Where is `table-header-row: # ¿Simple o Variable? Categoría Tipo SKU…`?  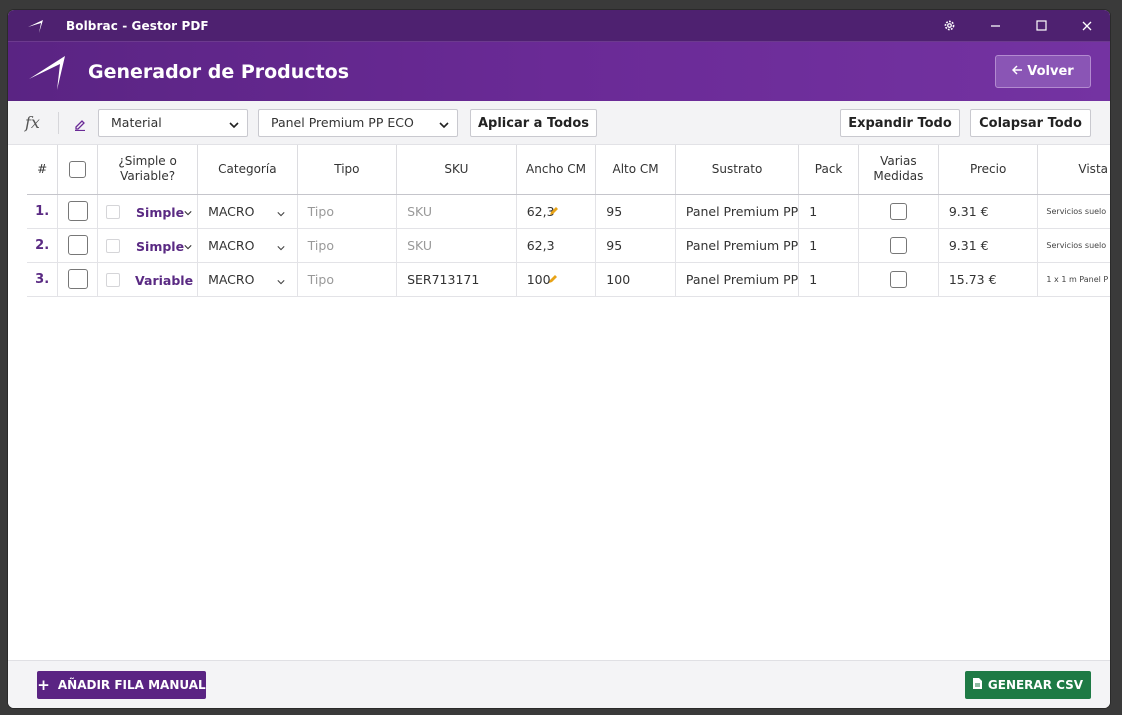 table-header-row: # ¿Simple o Variable? Categoría Tipo SKU… is located at coordinates (568, 170).